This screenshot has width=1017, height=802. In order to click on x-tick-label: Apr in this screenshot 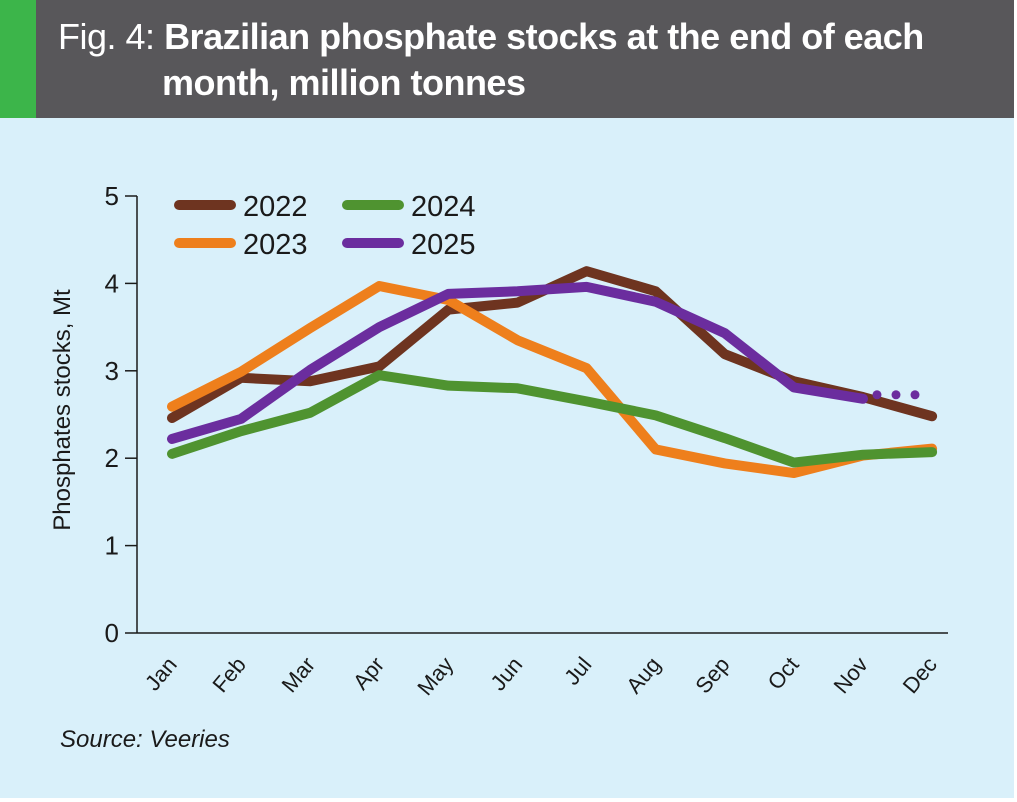, I will do `click(368, 673)`.